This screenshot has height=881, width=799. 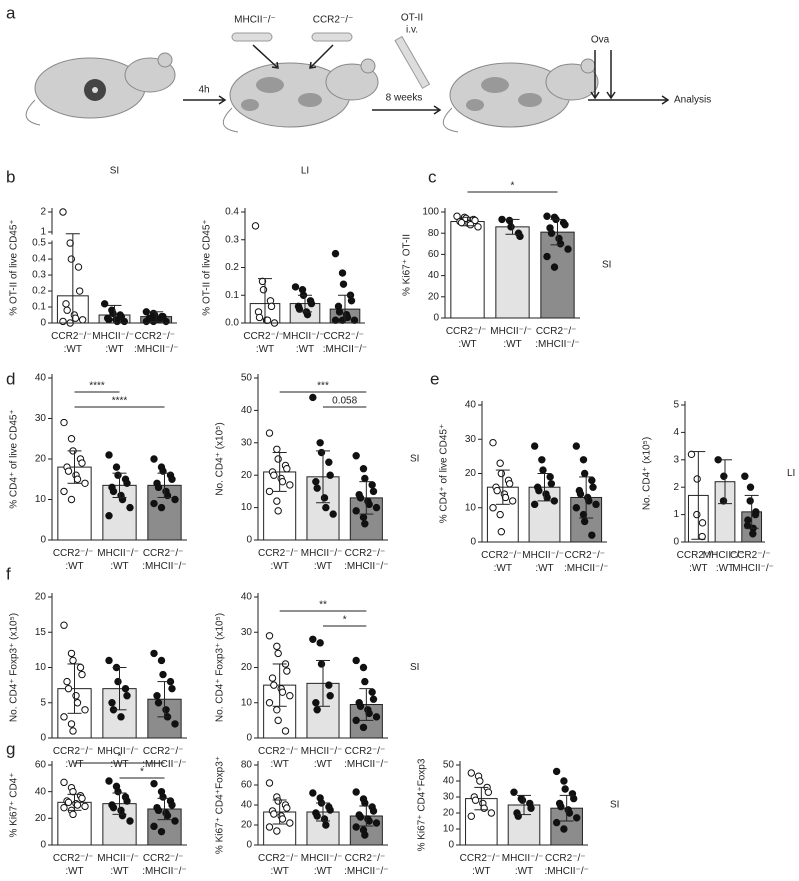 I want to click on injection-label: OT-II, so click(x=412, y=18).